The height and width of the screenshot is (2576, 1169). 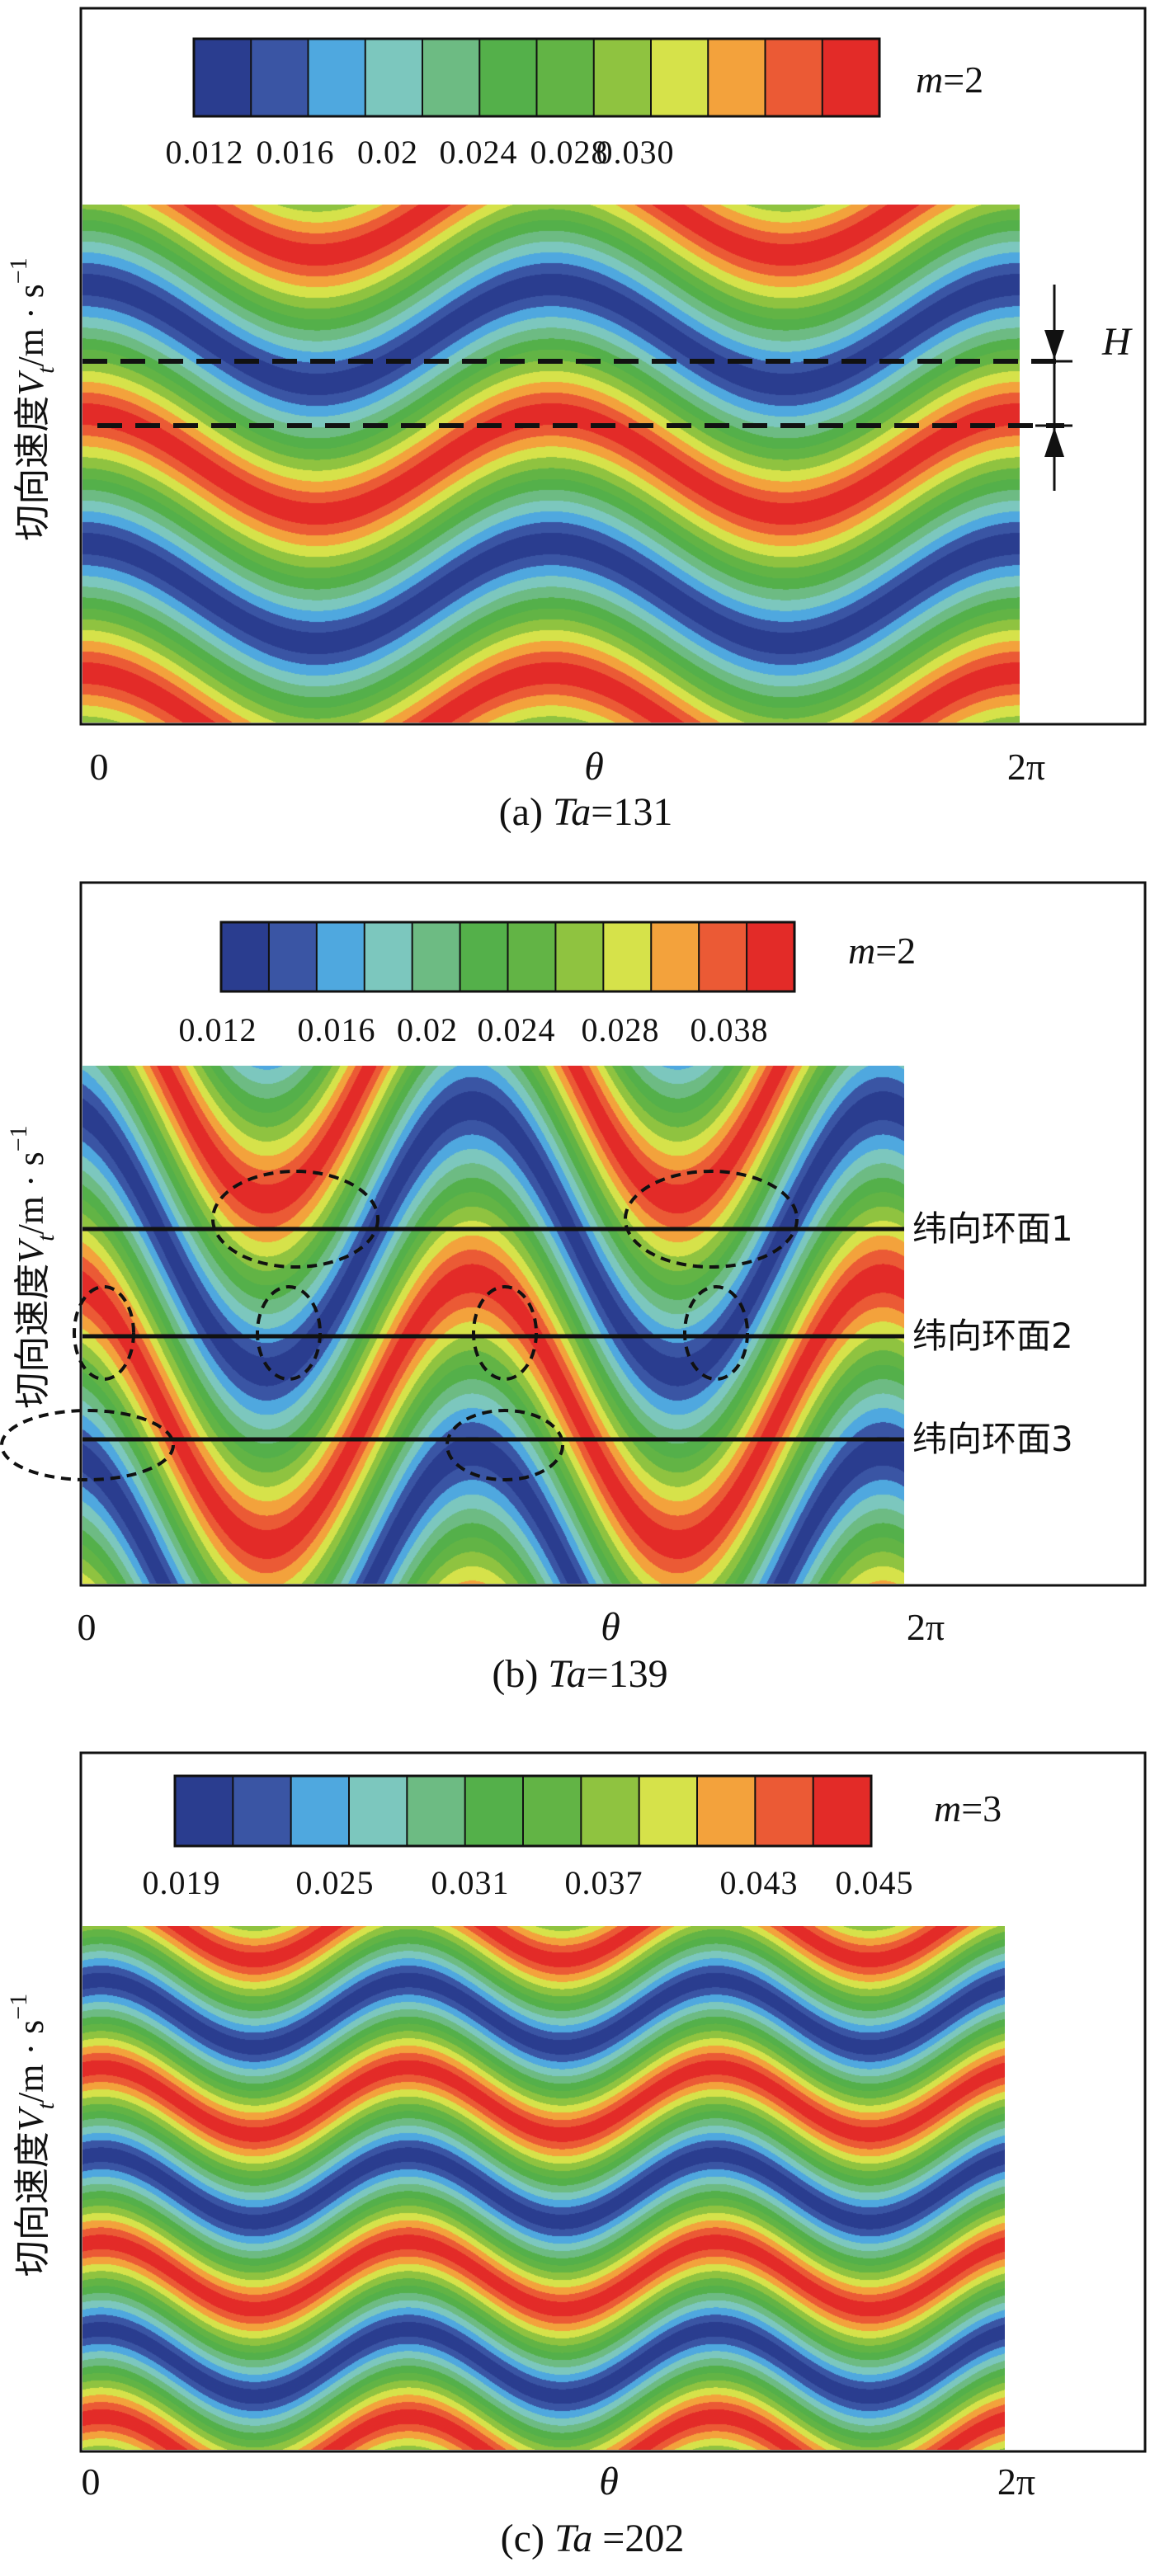 What do you see at coordinates (335, 1882) in the screenshot?
I see `colorbar-tick-label: 0.025` at bounding box center [335, 1882].